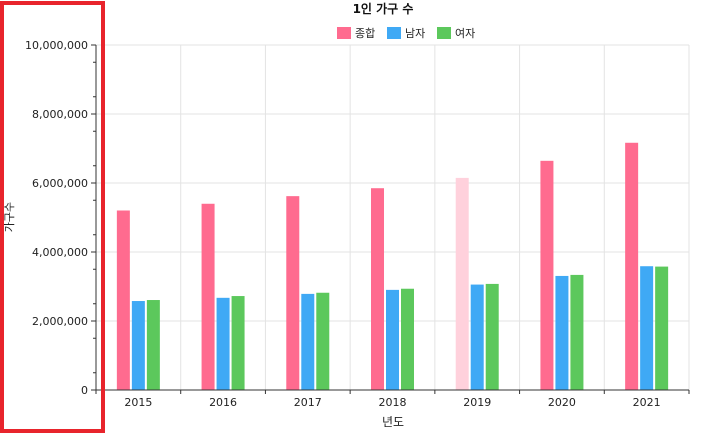 The height and width of the screenshot is (439, 706). Describe the element at coordinates (647, 328) in the screenshot. I see `bar-남자-2021` at that location.